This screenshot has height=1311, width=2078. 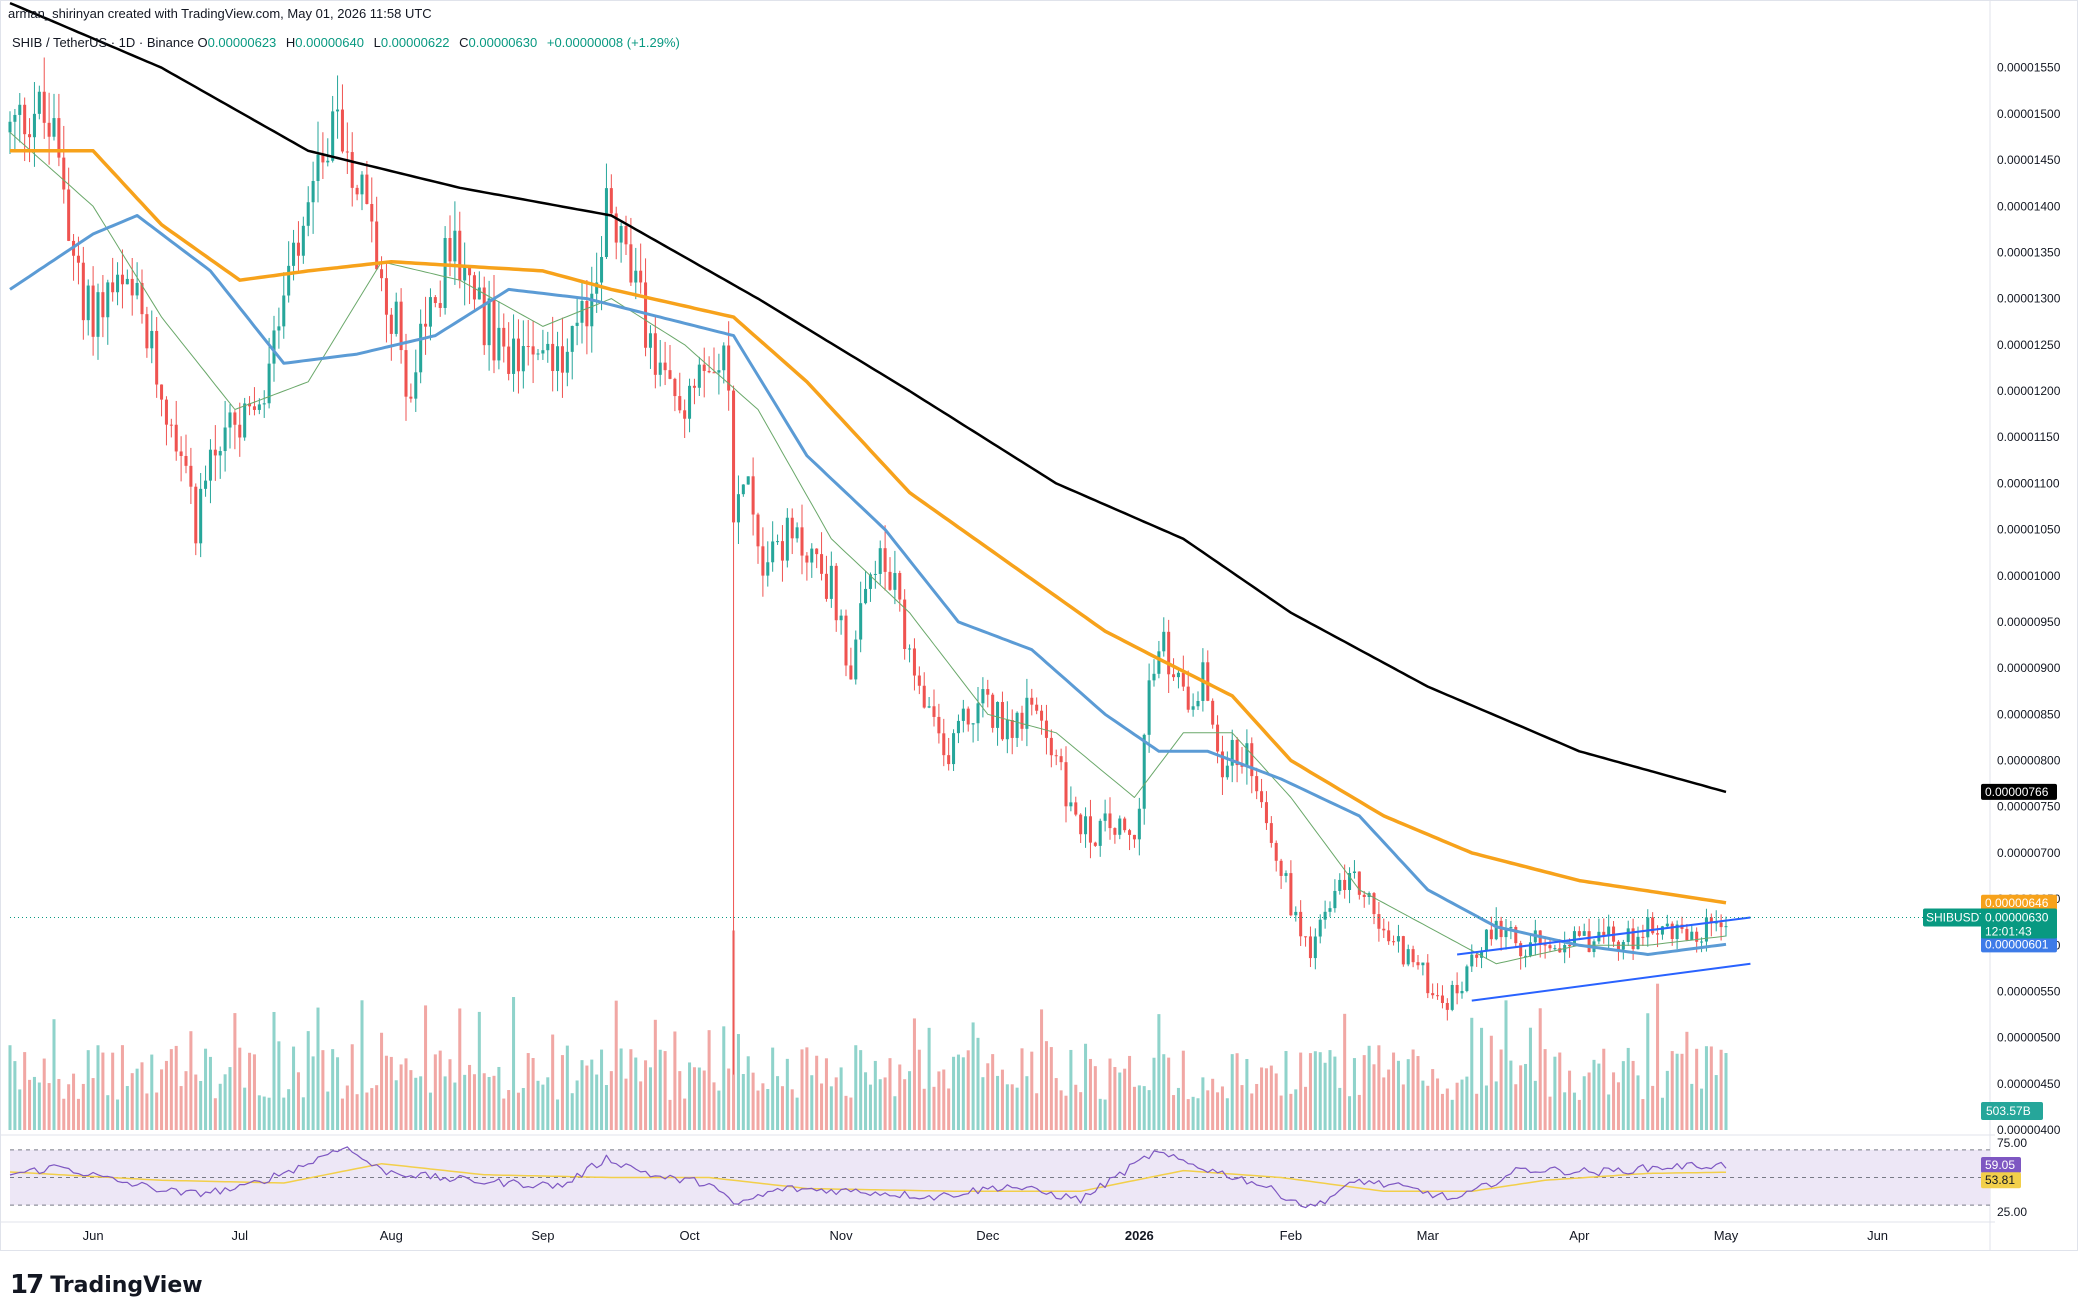 What do you see at coordinates (542, 1235) in the screenshot?
I see `time-tick-label: Sep` at bounding box center [542, 1235].